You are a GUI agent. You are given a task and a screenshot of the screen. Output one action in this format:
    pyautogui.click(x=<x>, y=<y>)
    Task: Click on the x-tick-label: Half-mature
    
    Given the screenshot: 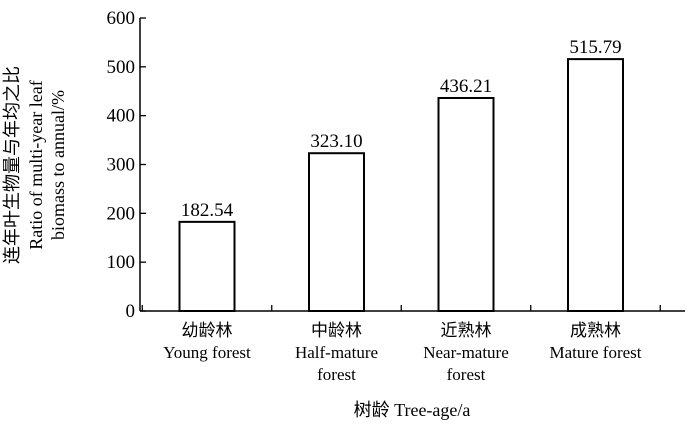 What is the action you would take?
    pyautogui.click(x=336, y=352)
    